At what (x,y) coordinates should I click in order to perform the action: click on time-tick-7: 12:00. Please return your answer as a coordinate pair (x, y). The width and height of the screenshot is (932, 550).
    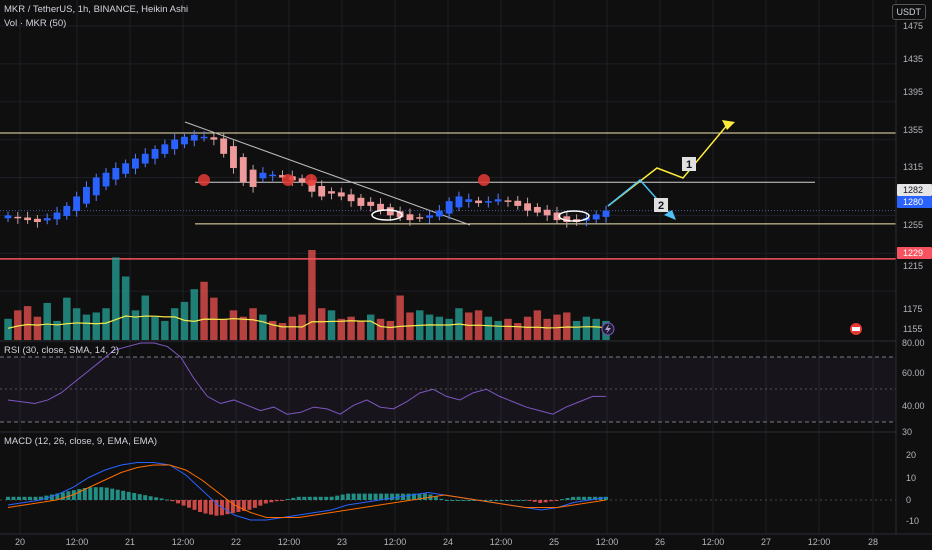
    Looking at the image, I should click on (395, 542).